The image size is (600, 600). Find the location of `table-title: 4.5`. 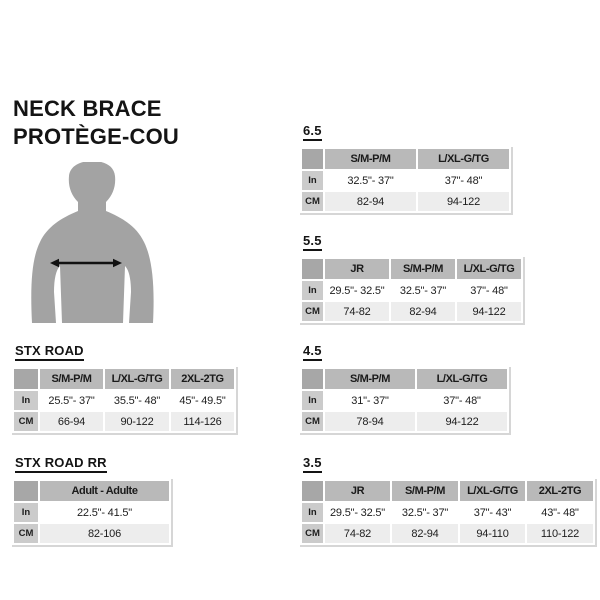

table-title: 4.5 is located at coordinates (312, 352).